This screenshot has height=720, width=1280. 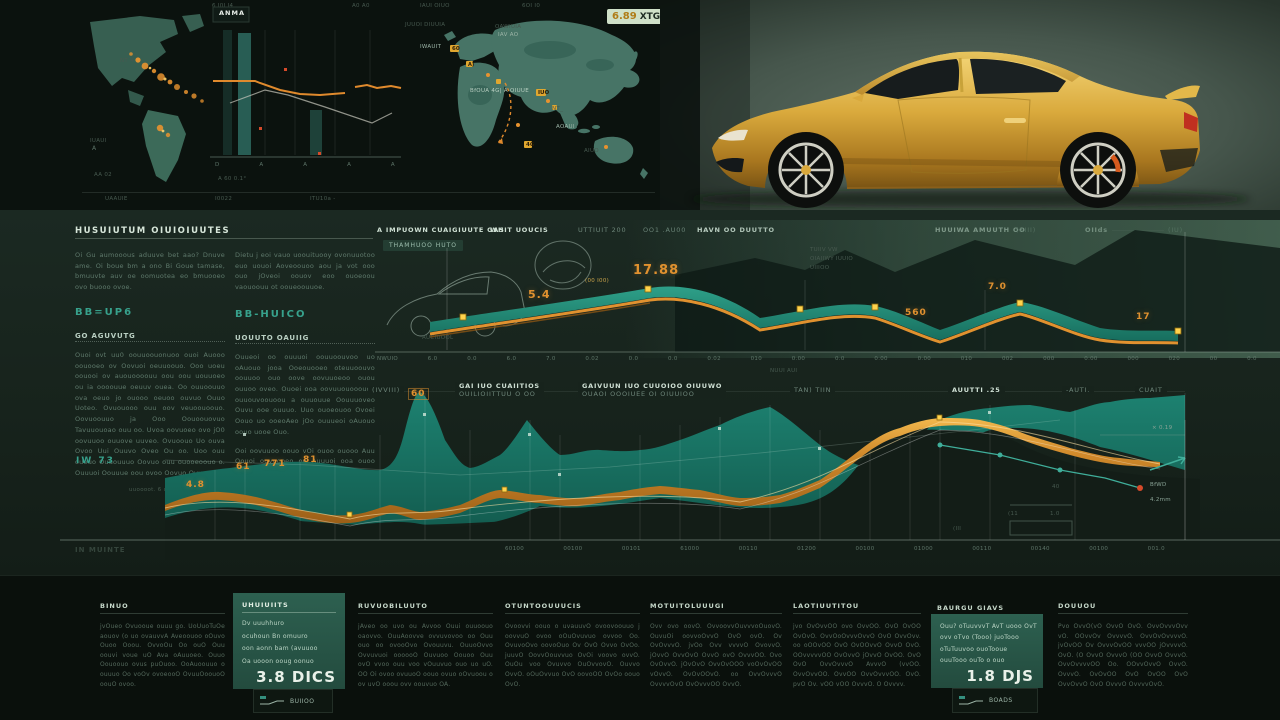 What do you see at coordinates (150, 489) in the screenshot?
I see `footnote: uuoooot. 6 od` at bounding box center [150, 489].